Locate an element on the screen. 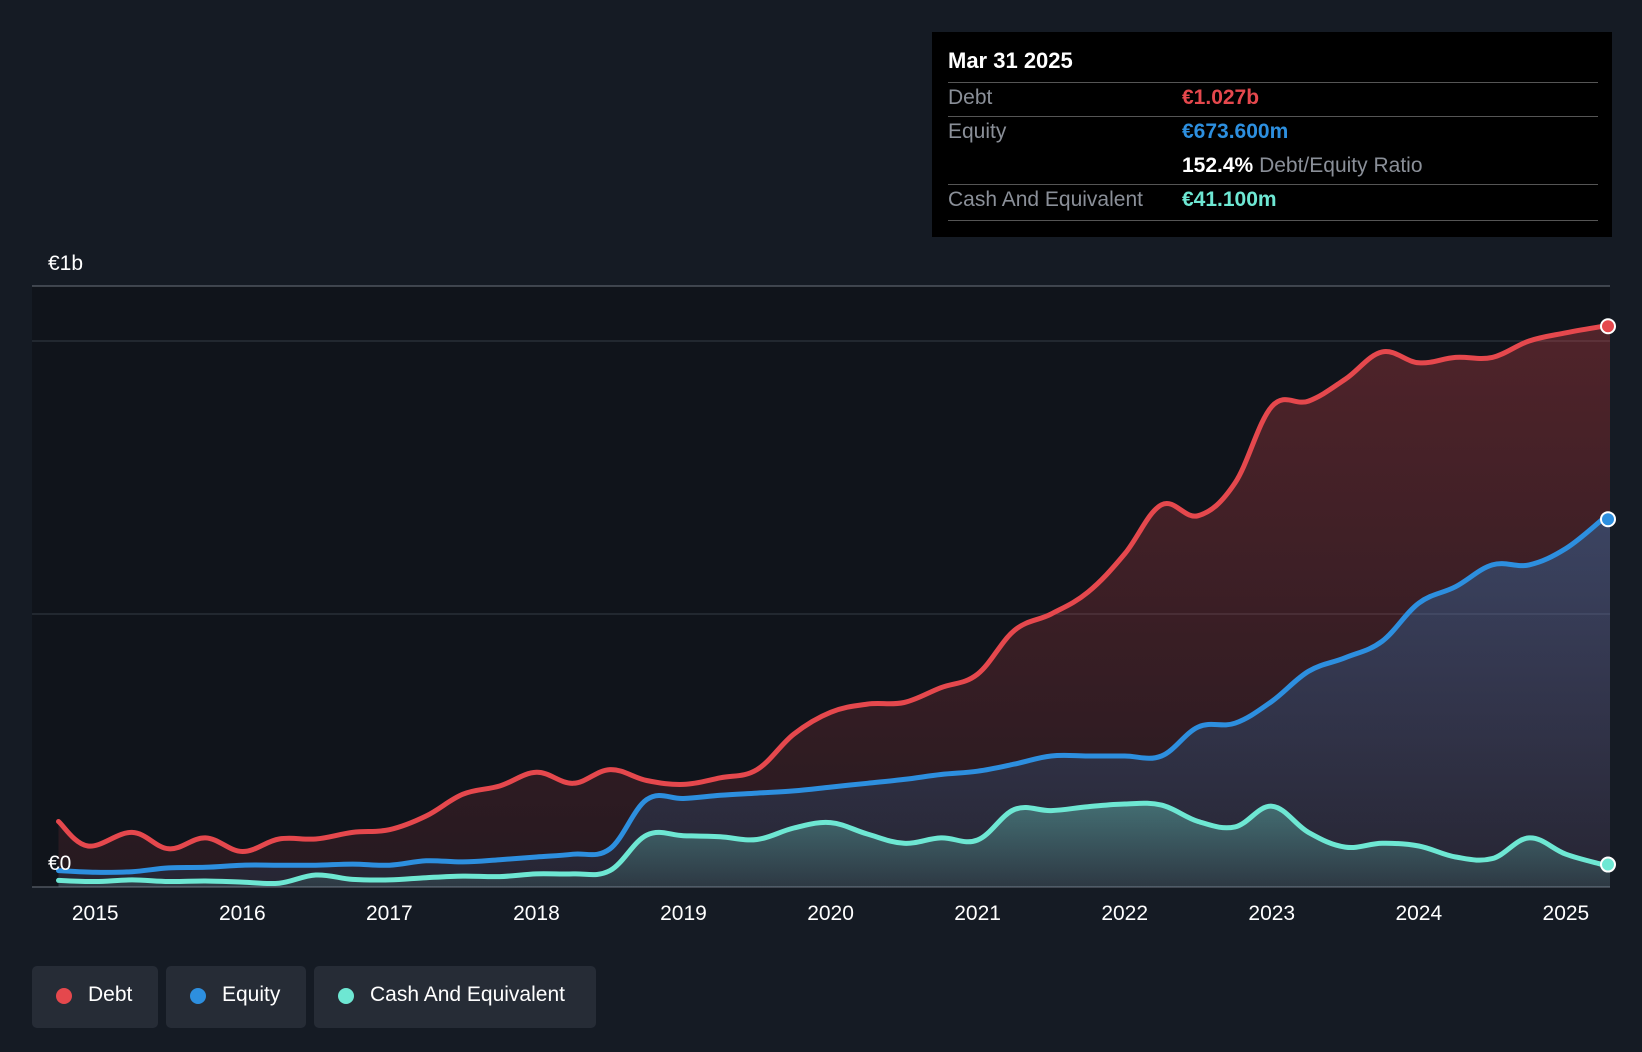 The width and height of the screenshot is (1642, 1052). legend-item-equity: Equity is located at coordinates (236, 997).